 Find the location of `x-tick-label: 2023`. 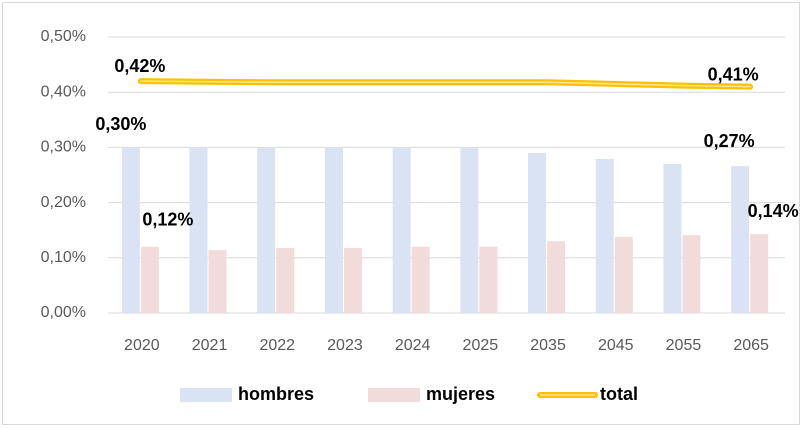

x-tick-label: 2023 is located at coordinates (345, 345).